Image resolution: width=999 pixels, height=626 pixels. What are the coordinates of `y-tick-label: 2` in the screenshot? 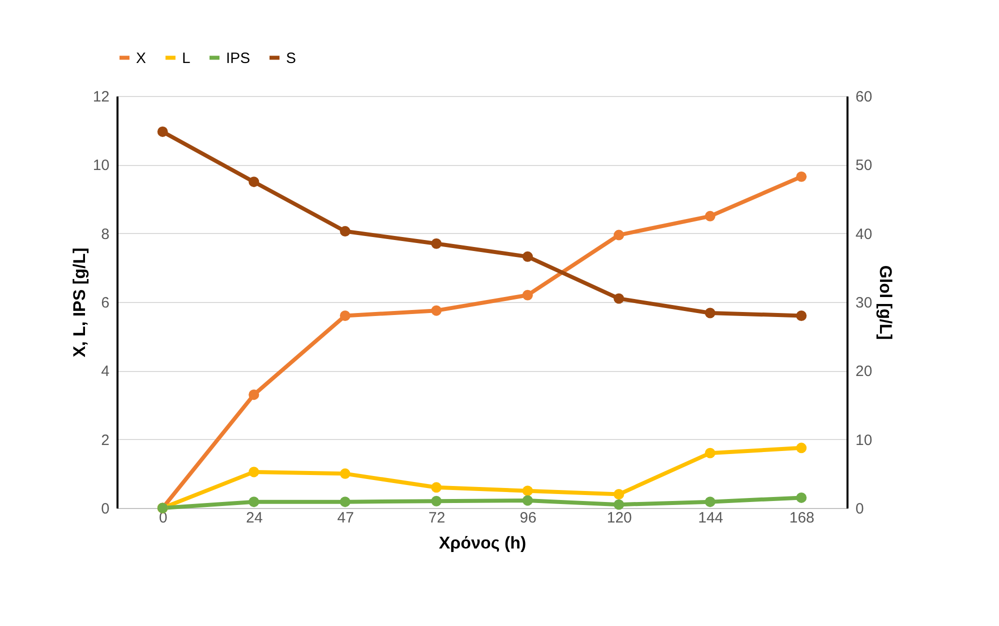 It's located at (105, 440).